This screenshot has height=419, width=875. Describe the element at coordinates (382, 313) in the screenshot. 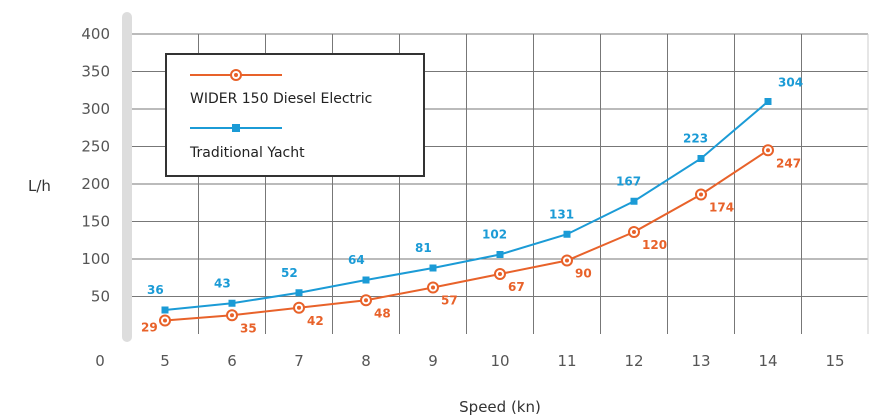

I see `data-label: 48` at that location.